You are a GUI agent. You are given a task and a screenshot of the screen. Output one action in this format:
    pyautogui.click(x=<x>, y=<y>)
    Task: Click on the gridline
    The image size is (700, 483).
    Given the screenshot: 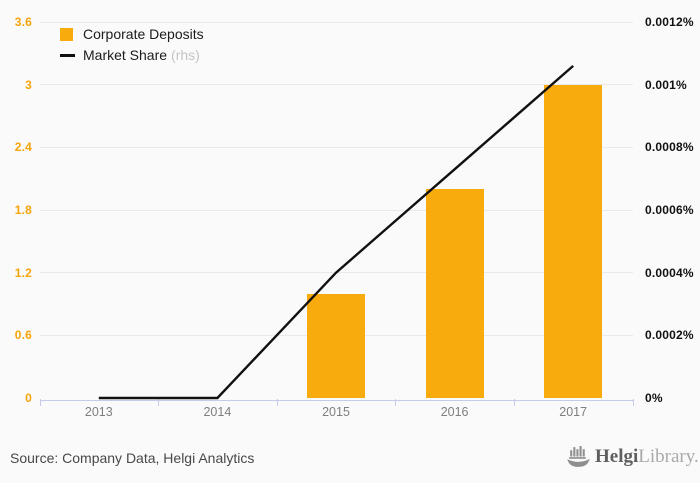 What is the action you would take?
    pyautogui.click(x=336, y=22)
    